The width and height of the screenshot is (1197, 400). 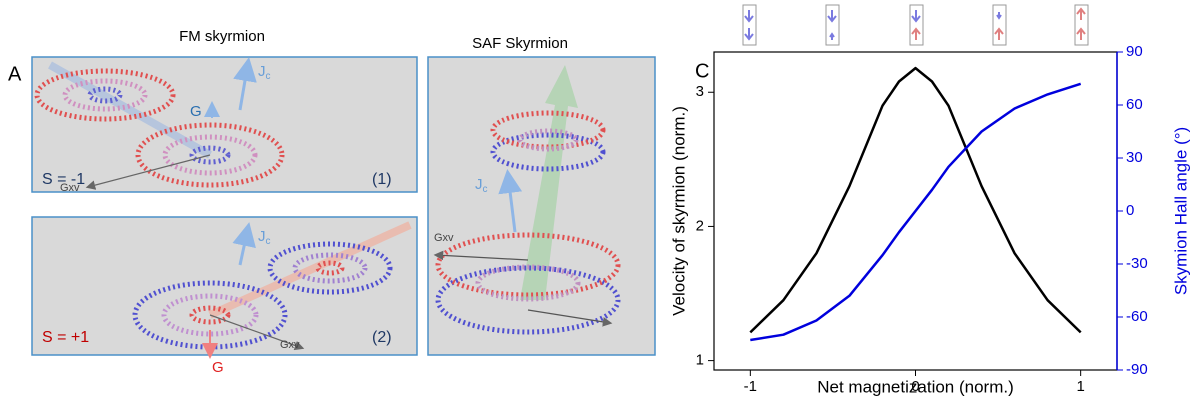 What do you see at coordinates (1137, 263) in the screenshot?
I see `y2-tick-label: -30` at bounding box center [1137, 263].